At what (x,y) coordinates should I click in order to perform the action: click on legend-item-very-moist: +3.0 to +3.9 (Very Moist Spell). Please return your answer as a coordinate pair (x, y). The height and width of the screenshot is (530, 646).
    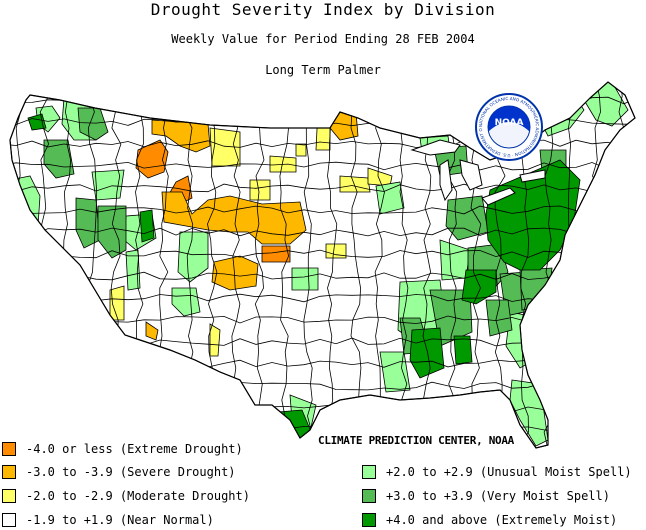
    Looking at the image, I should click on (486, 496).